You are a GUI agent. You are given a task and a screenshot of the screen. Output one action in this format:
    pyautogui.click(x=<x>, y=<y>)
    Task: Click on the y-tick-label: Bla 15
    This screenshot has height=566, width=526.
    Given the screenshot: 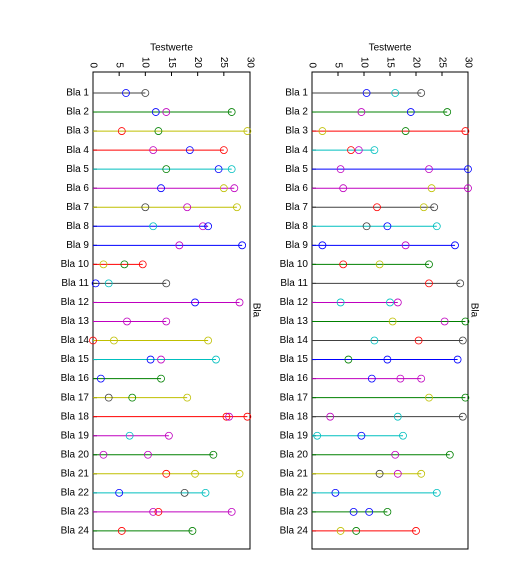 What is the action you would take?
    pyautogui.click(x=294, y=359)
    